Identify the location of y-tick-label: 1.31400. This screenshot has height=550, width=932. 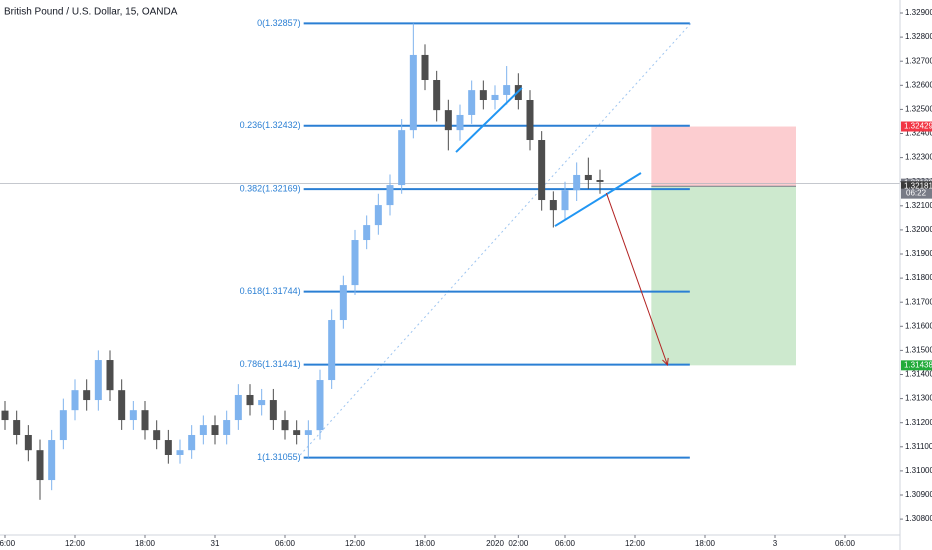
(918, 374).